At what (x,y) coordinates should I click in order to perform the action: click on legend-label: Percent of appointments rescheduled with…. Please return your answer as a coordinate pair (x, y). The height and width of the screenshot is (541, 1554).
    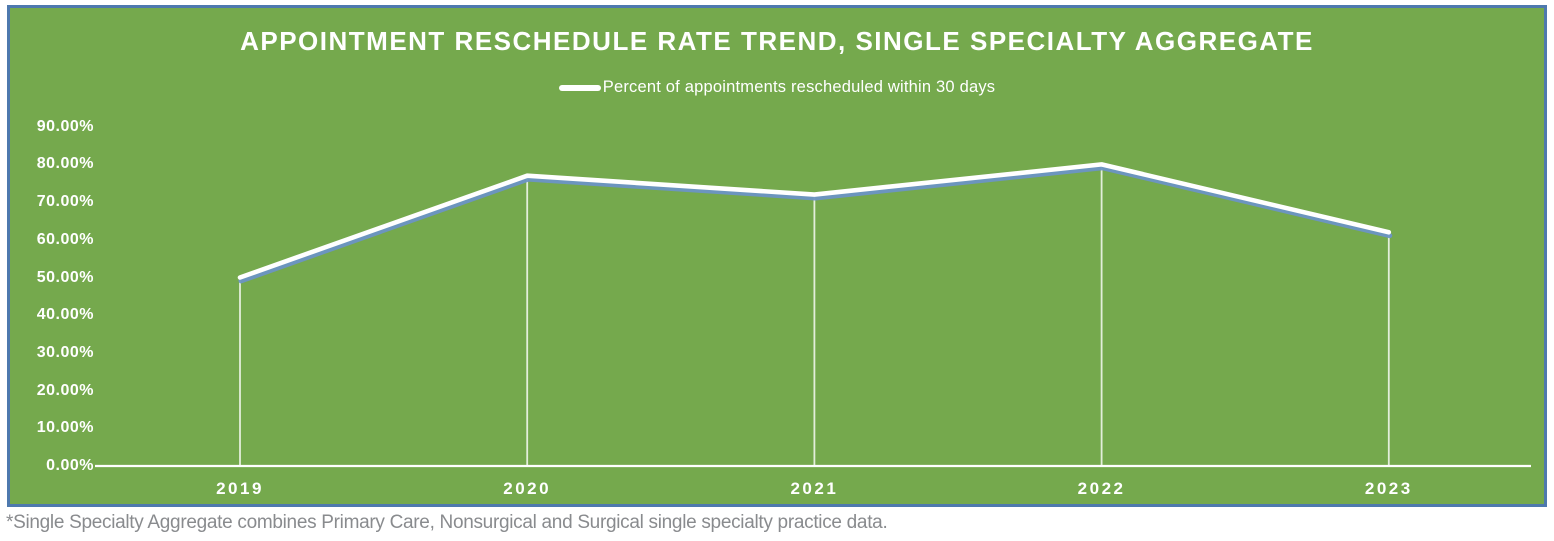
    Looking at the image, I should click on (799, 87).